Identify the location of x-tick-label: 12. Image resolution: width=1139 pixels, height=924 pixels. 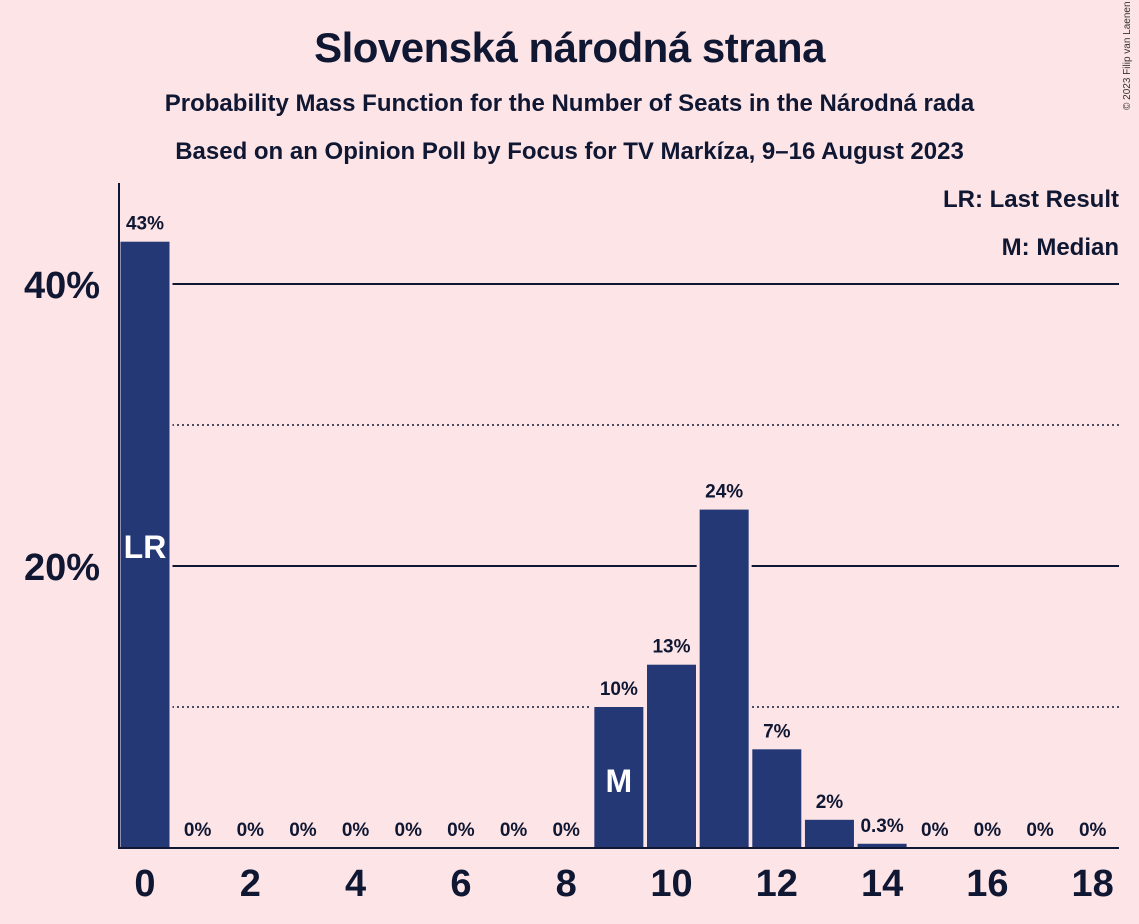
(777, 884).